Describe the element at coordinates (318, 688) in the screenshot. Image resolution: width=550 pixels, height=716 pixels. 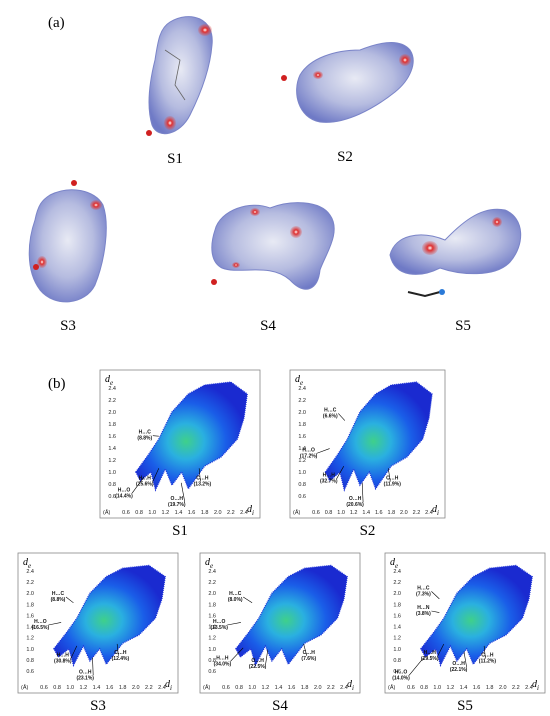
I see `x-tick-label: 2.0` at that location.